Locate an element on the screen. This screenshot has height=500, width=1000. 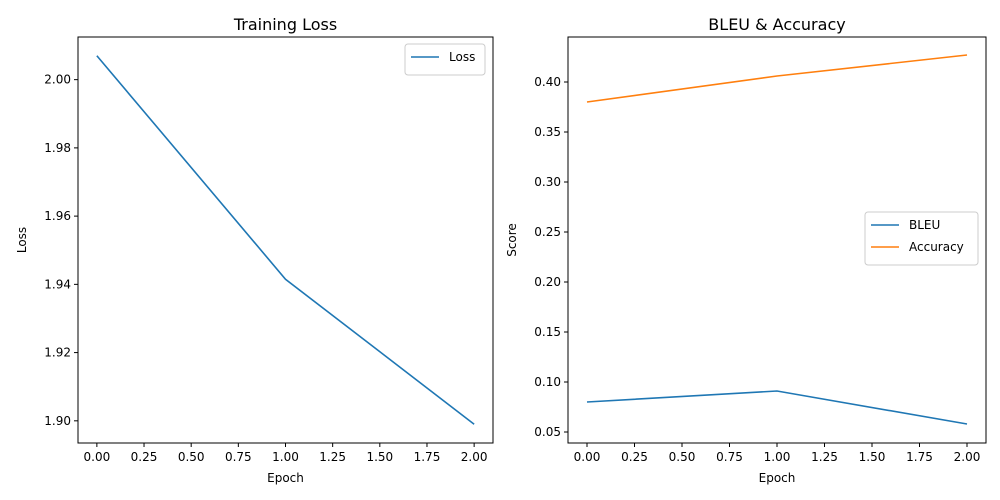
y-tick-label: 0.05 is located at coordinates (547, 432).